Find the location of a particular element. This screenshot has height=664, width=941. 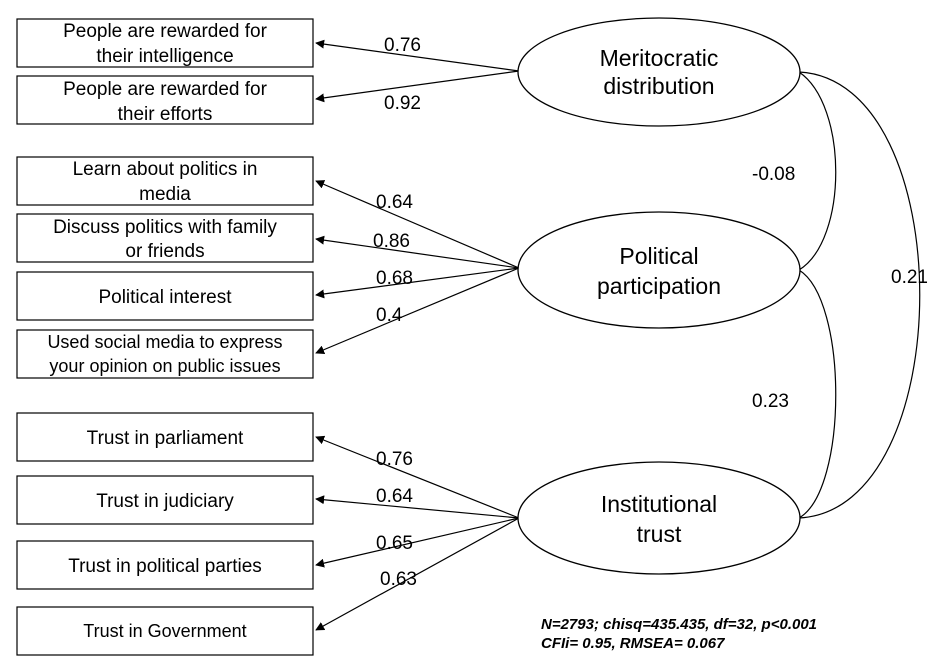

indicator-label: Trust in political parties is located at coordinates (165, 566).